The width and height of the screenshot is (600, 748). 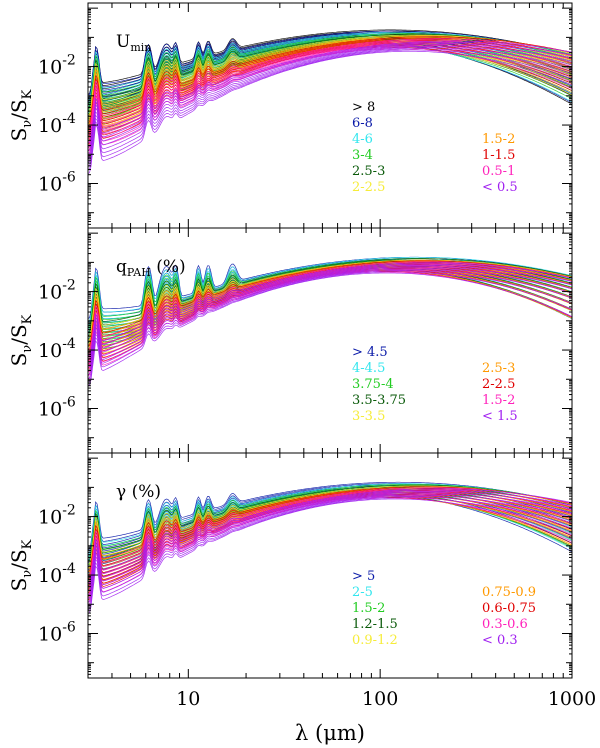 I want to click on legend-label: 4-4.5, so click(x=368, y=368).